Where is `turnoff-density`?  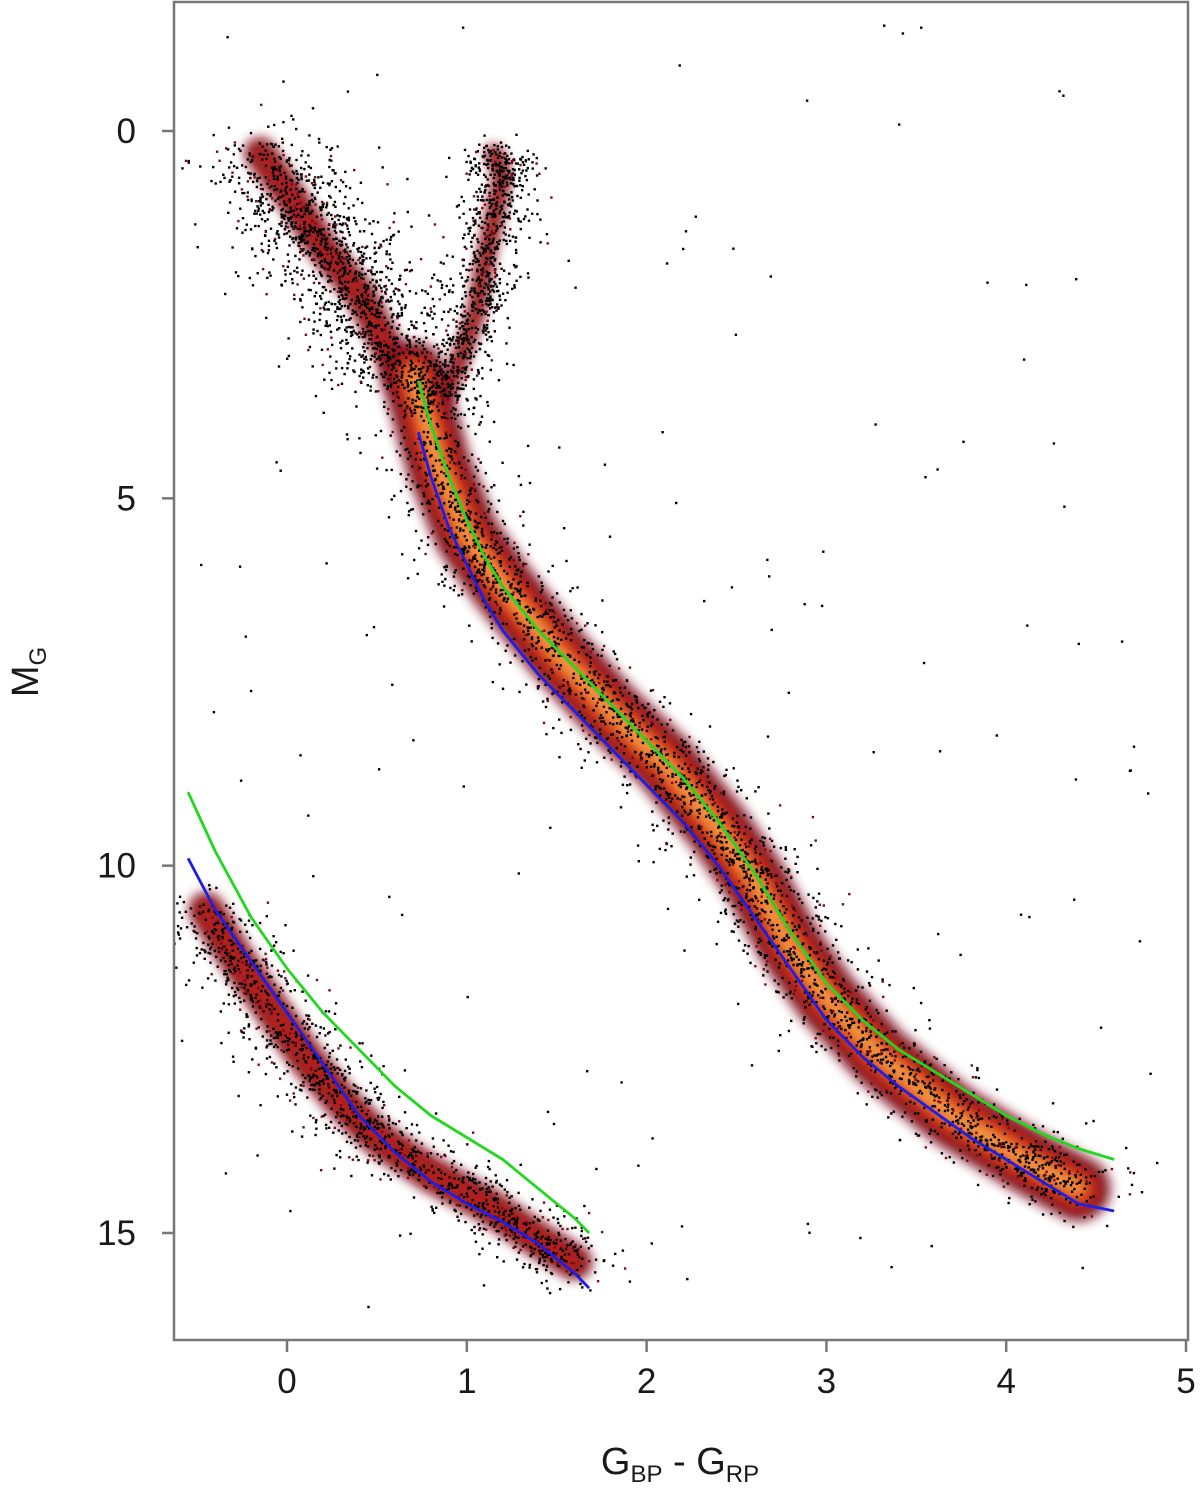
turnoff-density is located at coordinates (332, 267).